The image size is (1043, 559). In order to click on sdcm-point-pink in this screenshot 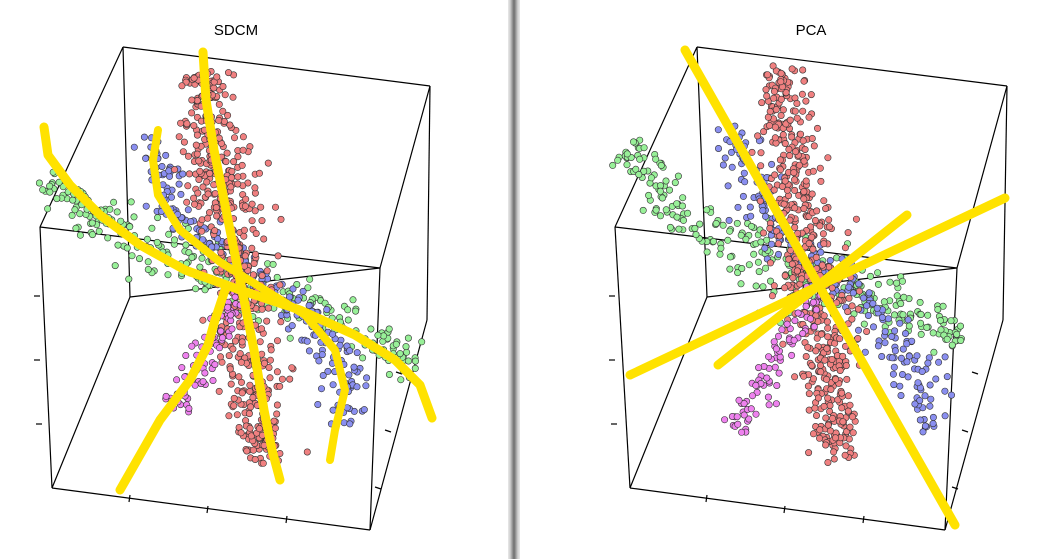, I will do `click(228, 307)`.